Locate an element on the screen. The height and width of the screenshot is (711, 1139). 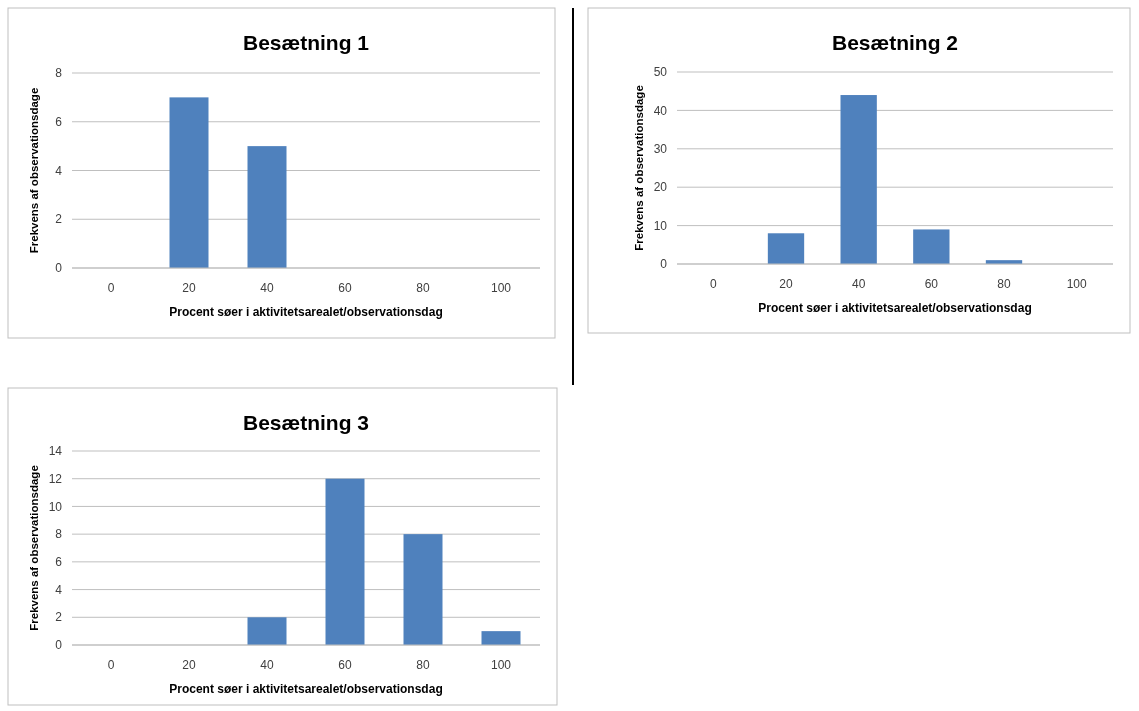
y-tick-label: 14 is located at coordinates (55, 451).